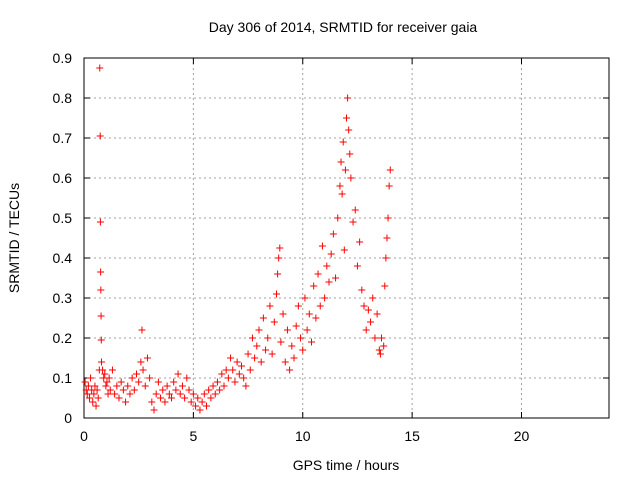 The height and width of the screenshot is (480, 640). What do you see at coordinates (63, 298) in the screenshot?
I see `y-tick-label: 0.3` at bounding box center [63, 298].